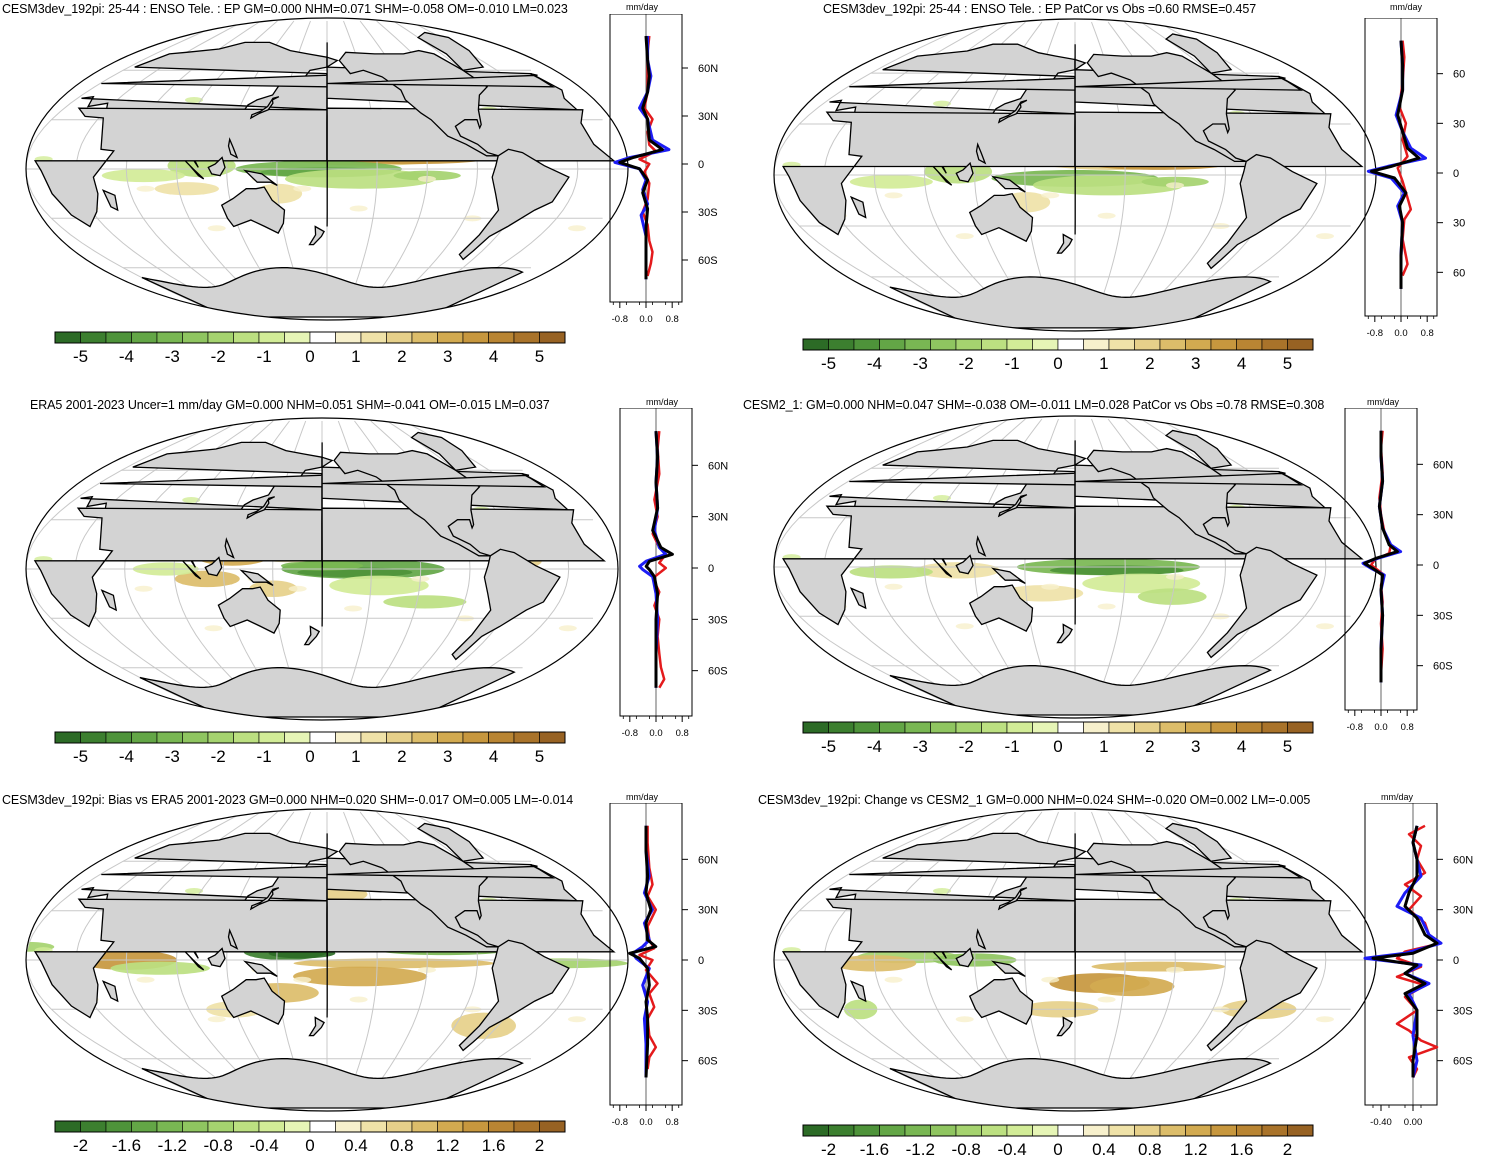 Image resolution: width=1491 pixels, height=1164 pixels. What do you see at coordinates (708, 1062) in the screenshot?
I see `profile-y-tick-label: 60S` at bounding box center [708, 1062].